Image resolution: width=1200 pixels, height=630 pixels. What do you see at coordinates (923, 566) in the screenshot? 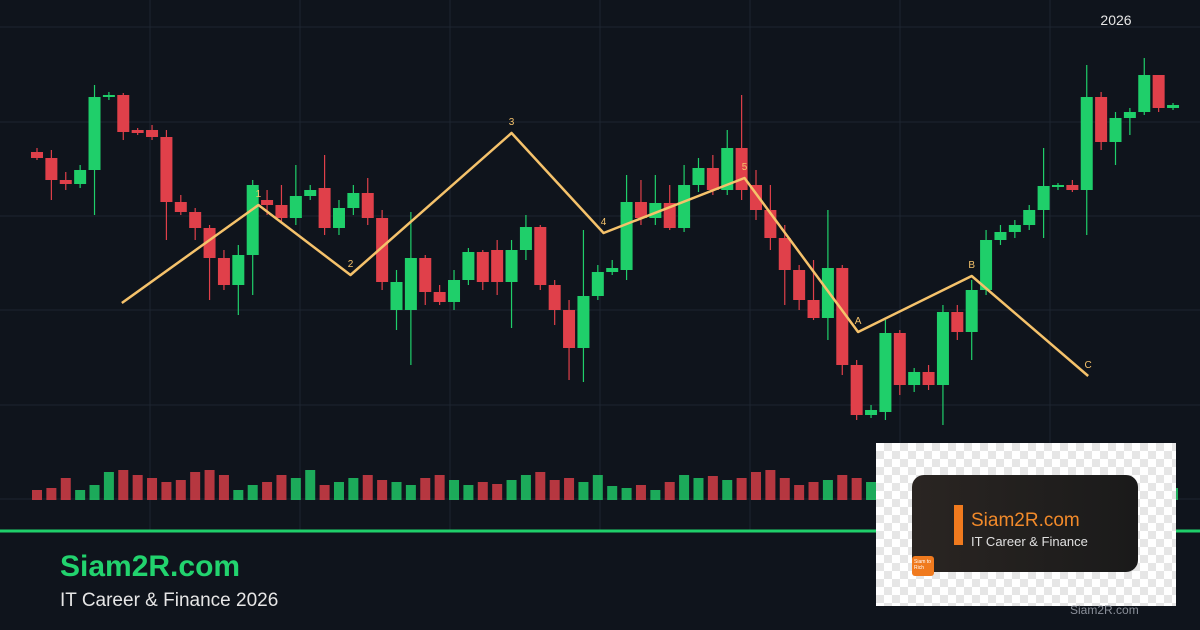
I see `logo-badge: Siam to Rich` at bounding box center [923, 566].